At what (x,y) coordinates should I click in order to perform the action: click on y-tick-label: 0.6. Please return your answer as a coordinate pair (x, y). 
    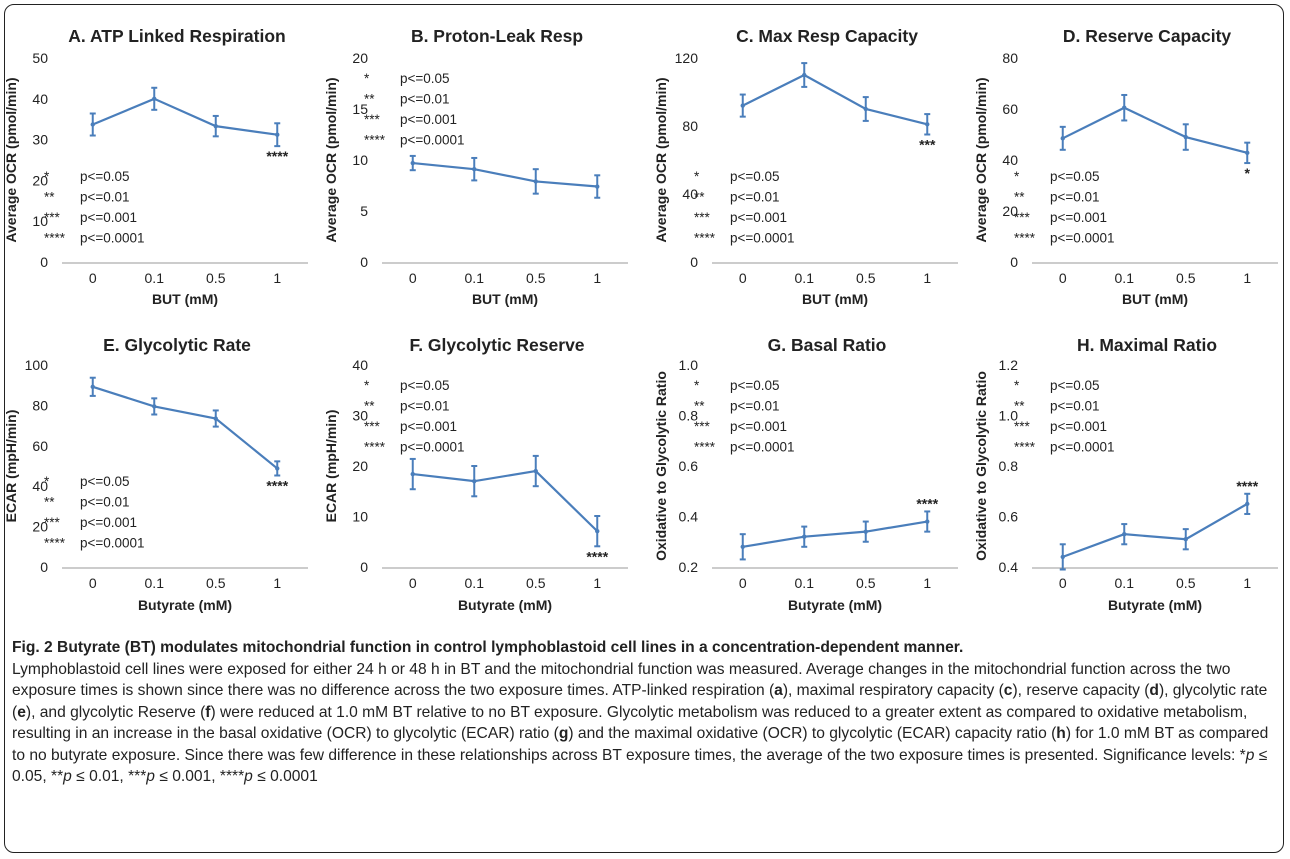
    Looking at the image, I should click on (689, 466).